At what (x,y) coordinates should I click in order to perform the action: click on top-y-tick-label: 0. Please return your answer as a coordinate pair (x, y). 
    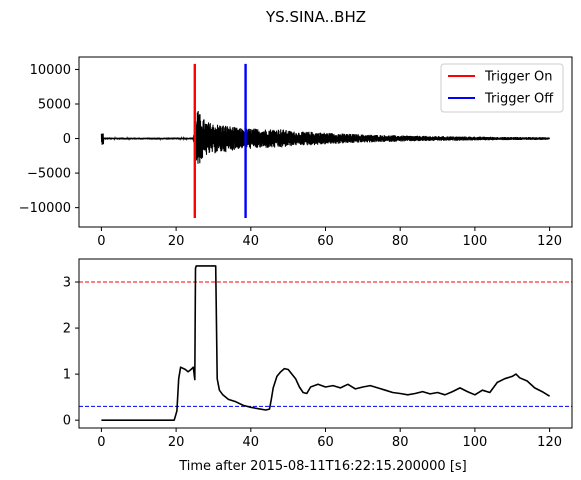
    Looking at the image, I should click on (67, 139).